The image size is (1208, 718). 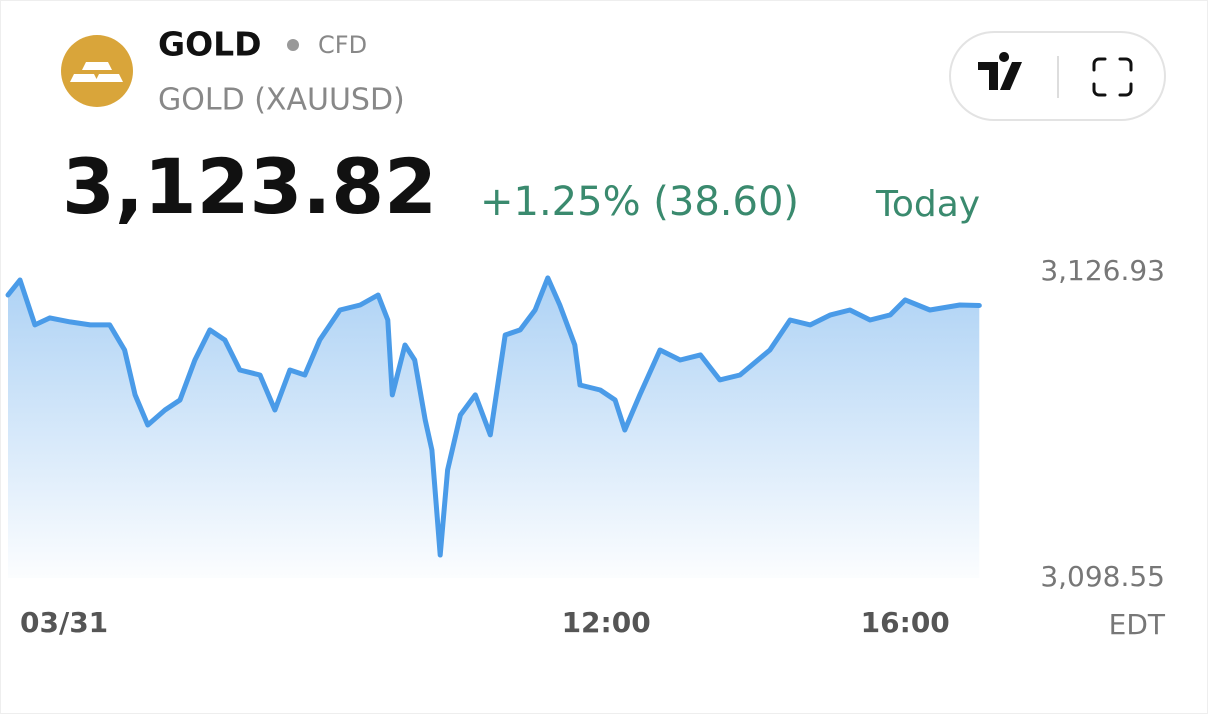 What do you see at coordinates (1000, 71) in the screenshot?
I see `tradingview-button` at bounding box center [1000, 71].